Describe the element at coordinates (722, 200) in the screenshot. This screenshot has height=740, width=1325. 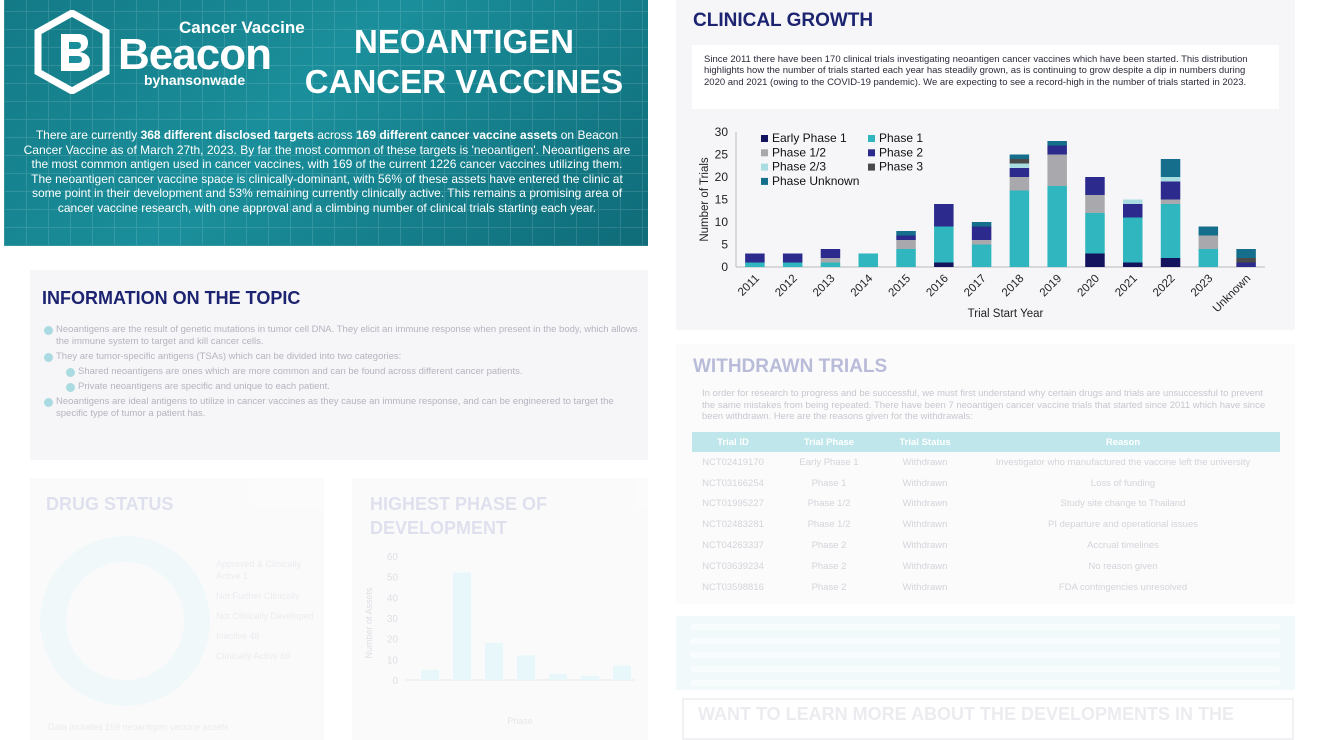
I see `y-tick-label: 15` at that location.